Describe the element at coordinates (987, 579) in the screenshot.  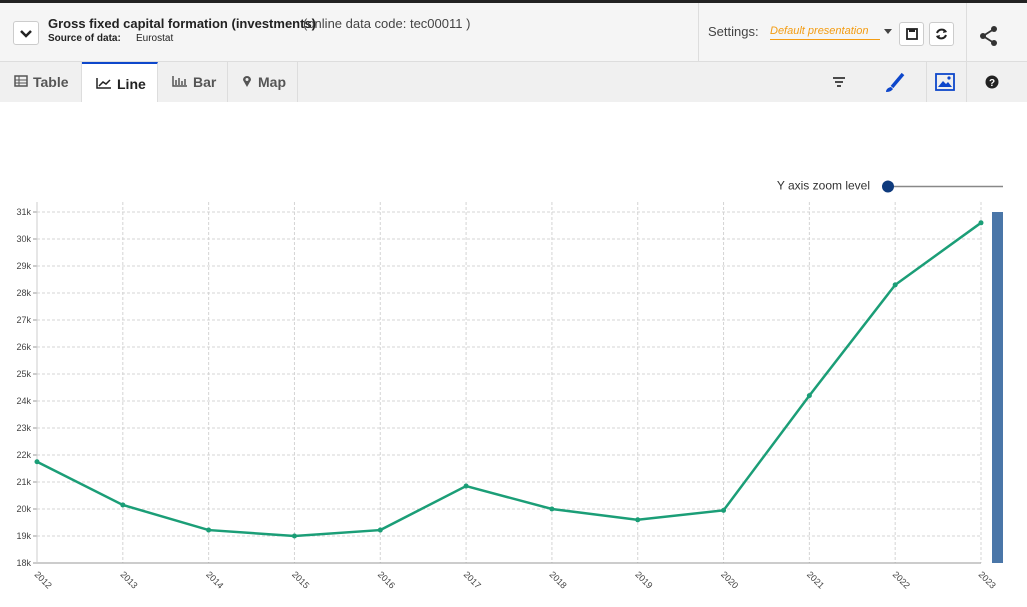
I see `x-tick-label: 2023` at that location.